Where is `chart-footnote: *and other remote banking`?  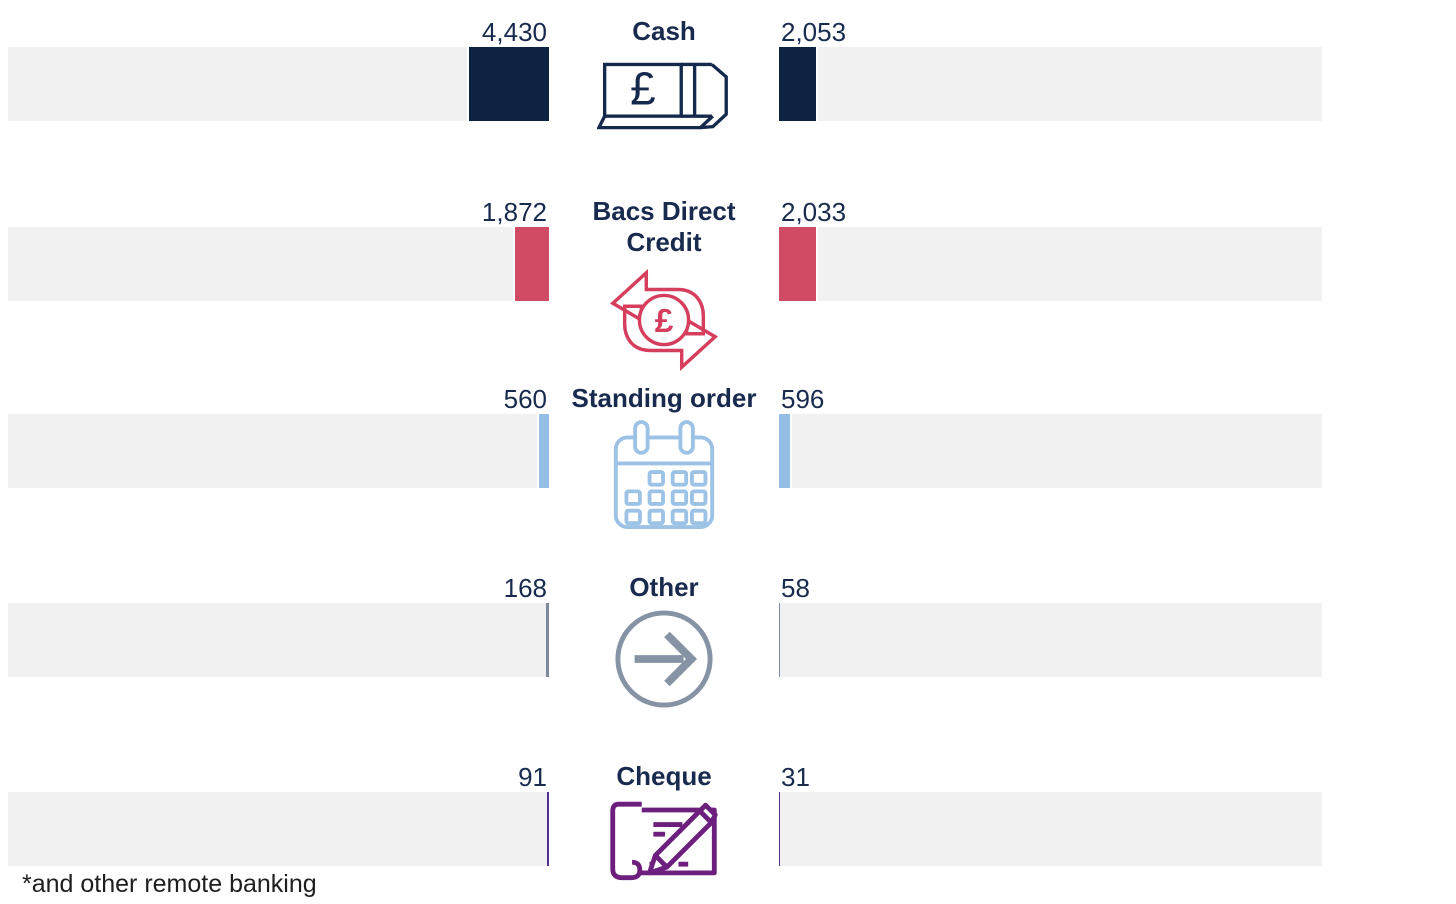 chart-footnote: *and other remote banking is located at coordinates (169, 884).